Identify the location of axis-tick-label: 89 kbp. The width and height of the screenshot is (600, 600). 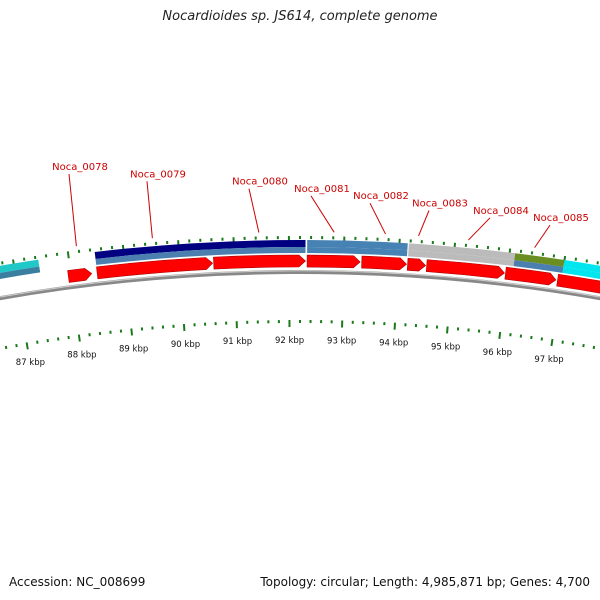
(133, 349).